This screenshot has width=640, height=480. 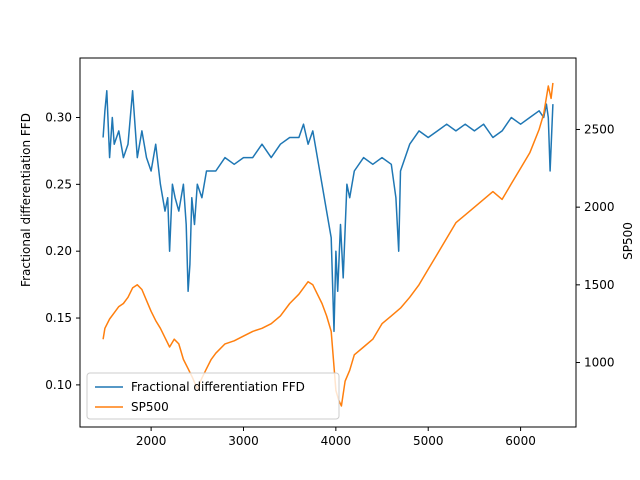 What do you see at coordinates (599, 285) in the screenshot?
I see `right-y-tick-label: 1500` at bounding box center [599, 285].